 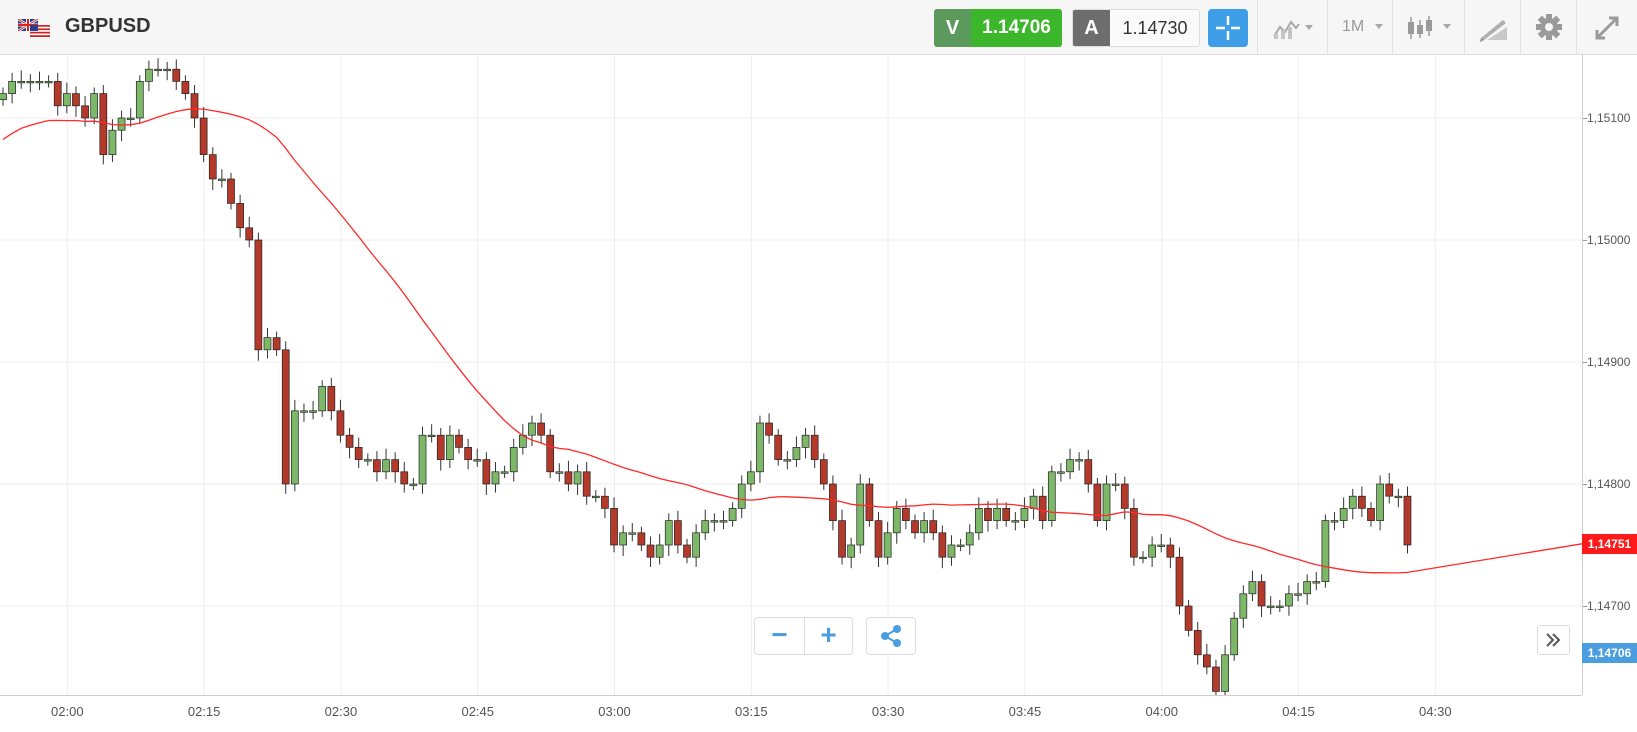 I want to click on chart-type-button, so click(x=1292, y=27).